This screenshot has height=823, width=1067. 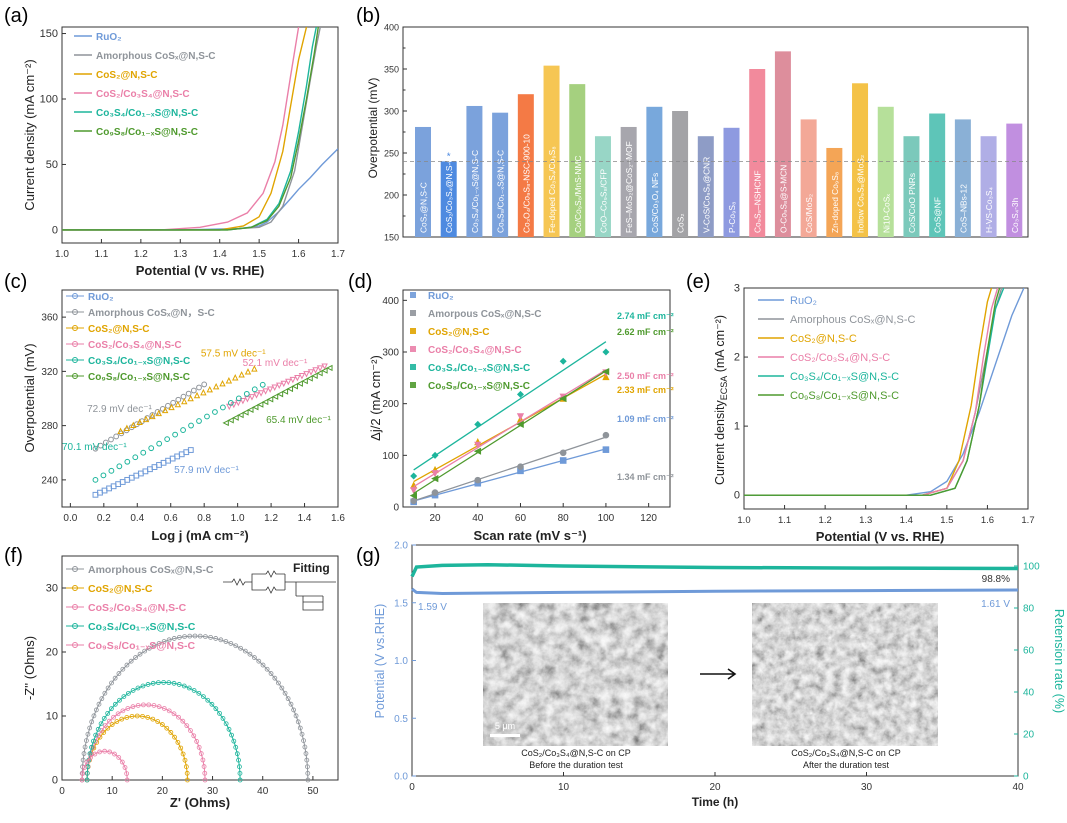 I want to click on y-tick-label: 30, so click(x=52, y=589).